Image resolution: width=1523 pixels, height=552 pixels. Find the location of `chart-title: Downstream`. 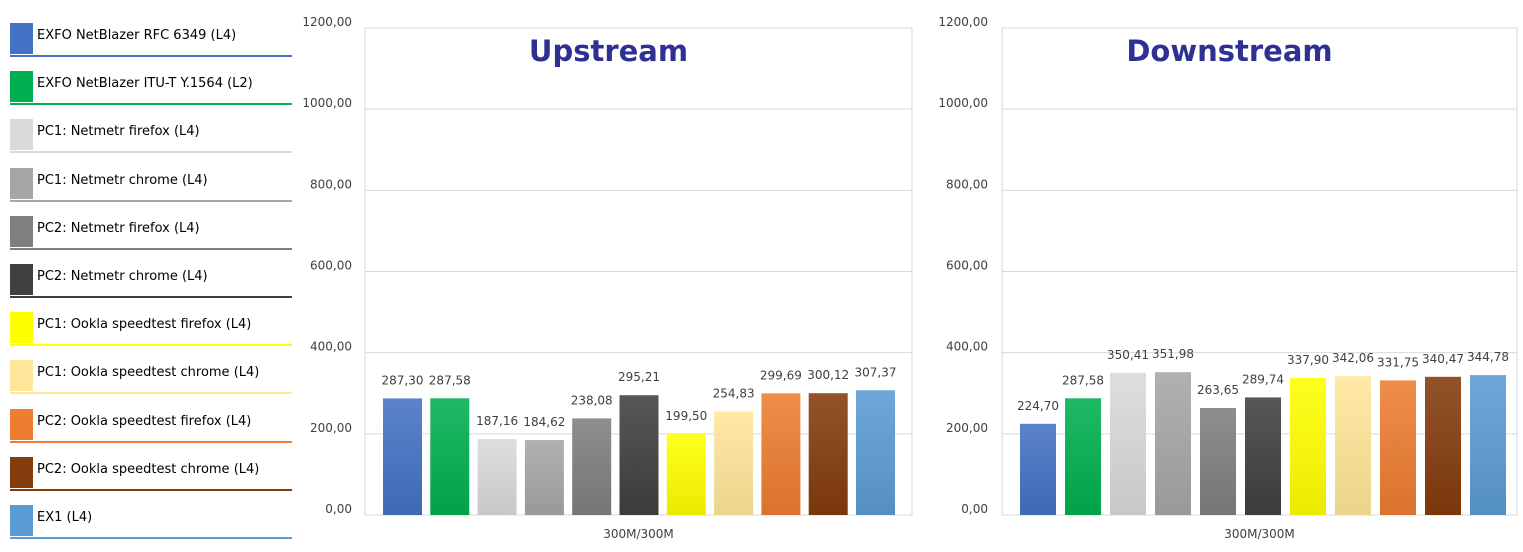

chart-title: Downstream is located at coordinates (1229, 51).